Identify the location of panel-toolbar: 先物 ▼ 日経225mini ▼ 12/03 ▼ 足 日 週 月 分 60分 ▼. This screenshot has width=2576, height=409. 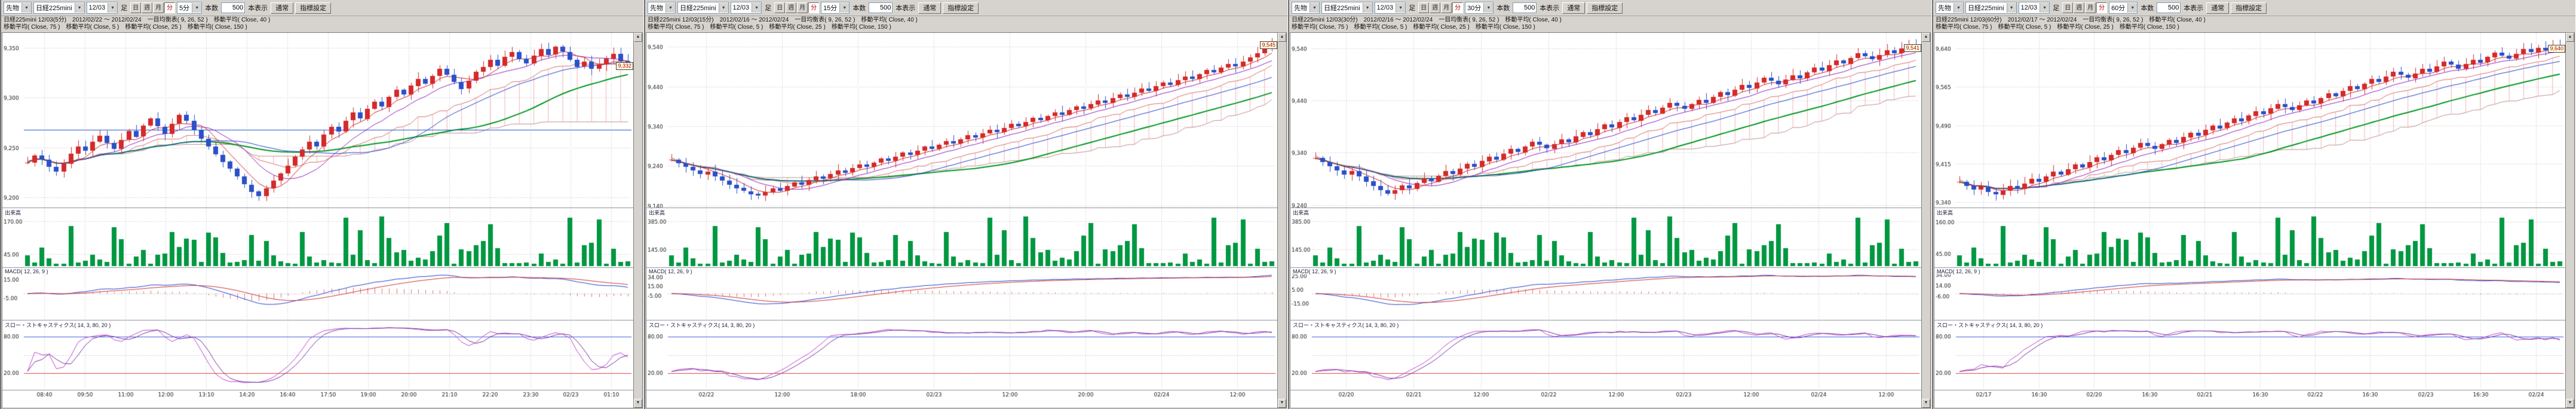
(2254, 8).